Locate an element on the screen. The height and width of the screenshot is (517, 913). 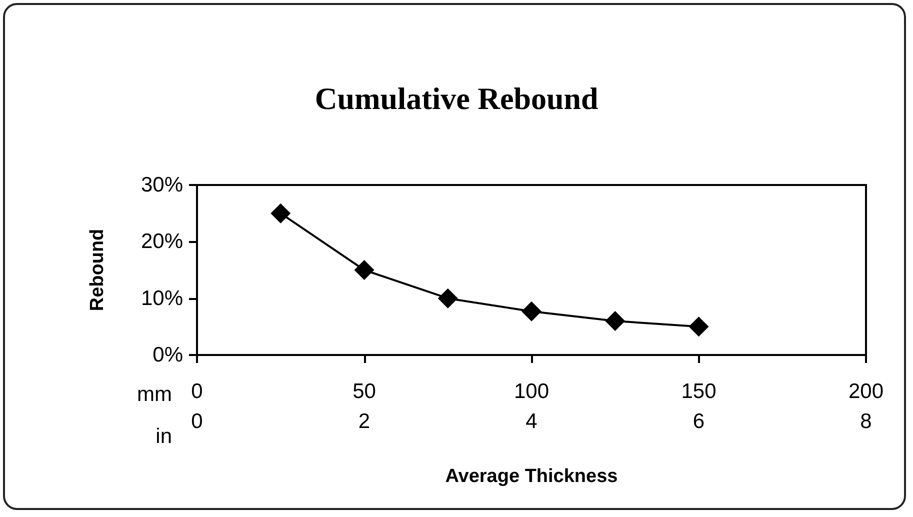
x2-tick-label: 4 is located at coordinates (532, 421).